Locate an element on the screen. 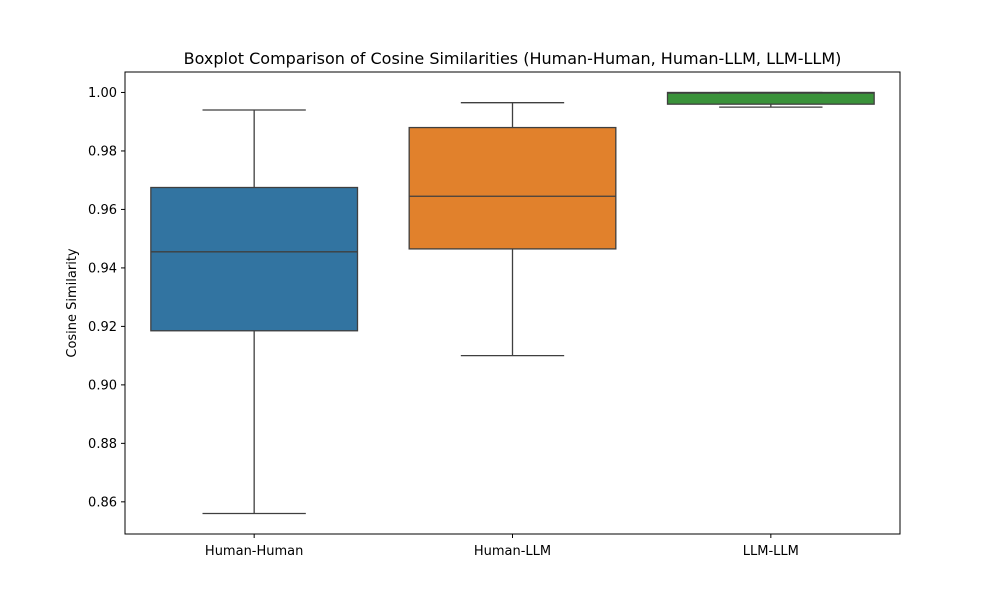 This screenshot has width=1000, height=600. y-axis-label: Cosine Similarity is located at coordinates (72, 303).